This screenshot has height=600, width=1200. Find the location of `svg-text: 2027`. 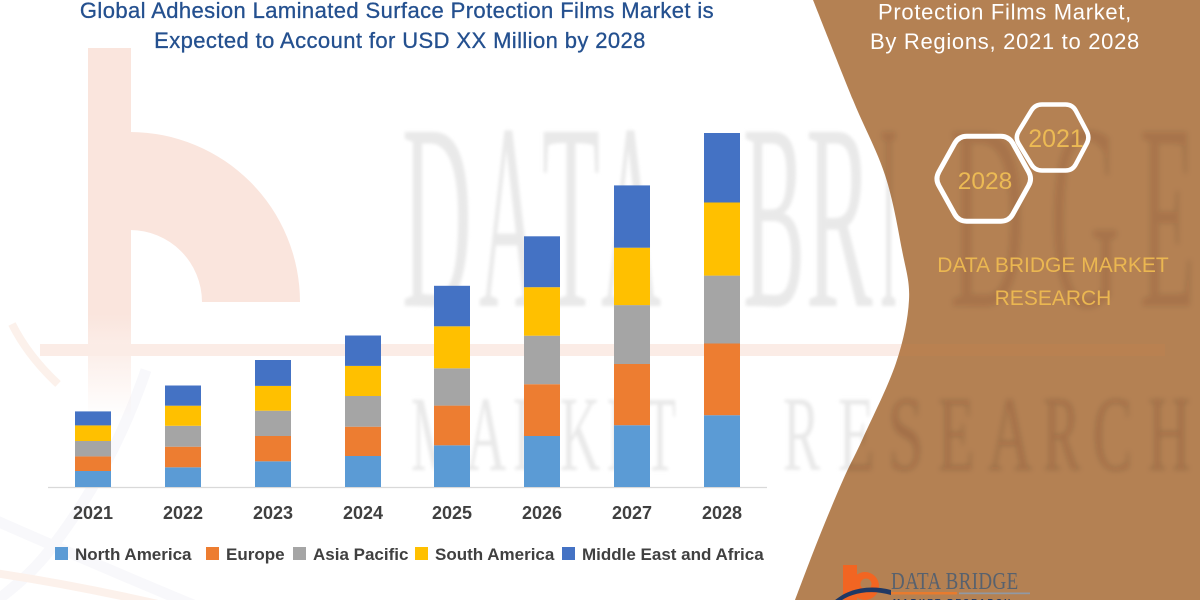

svg-text: 2027 is located at coordinates (632, 513).